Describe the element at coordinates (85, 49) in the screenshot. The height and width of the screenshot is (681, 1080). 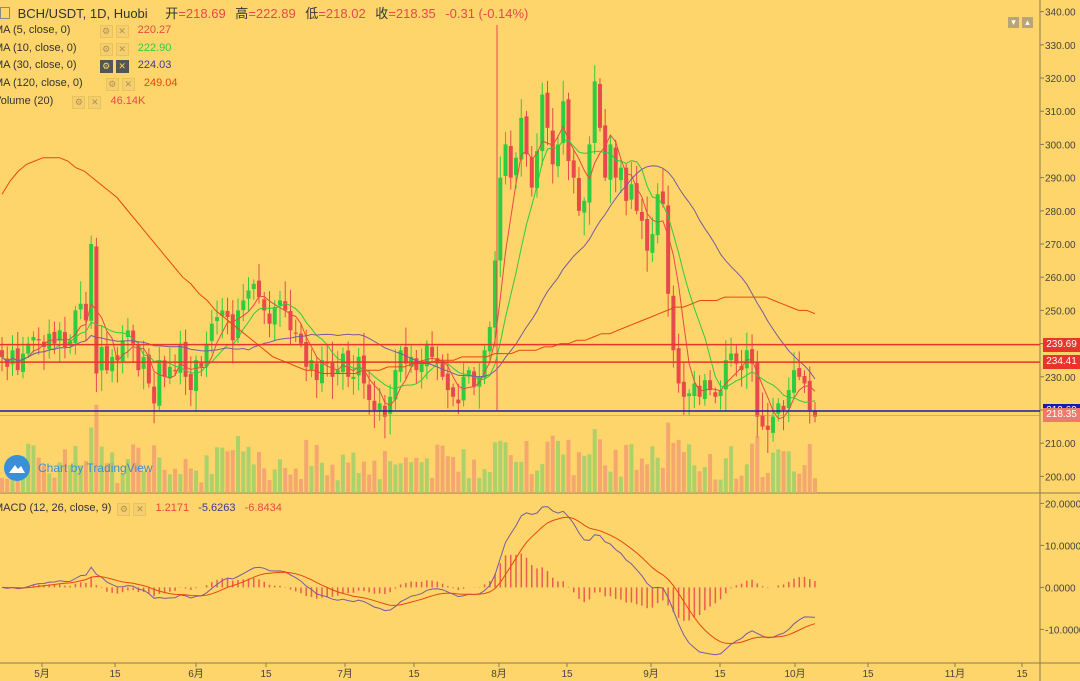
I see `indicator-ma10: MA (10, close, 0) ⚙ ✕ 222.90` at that location.